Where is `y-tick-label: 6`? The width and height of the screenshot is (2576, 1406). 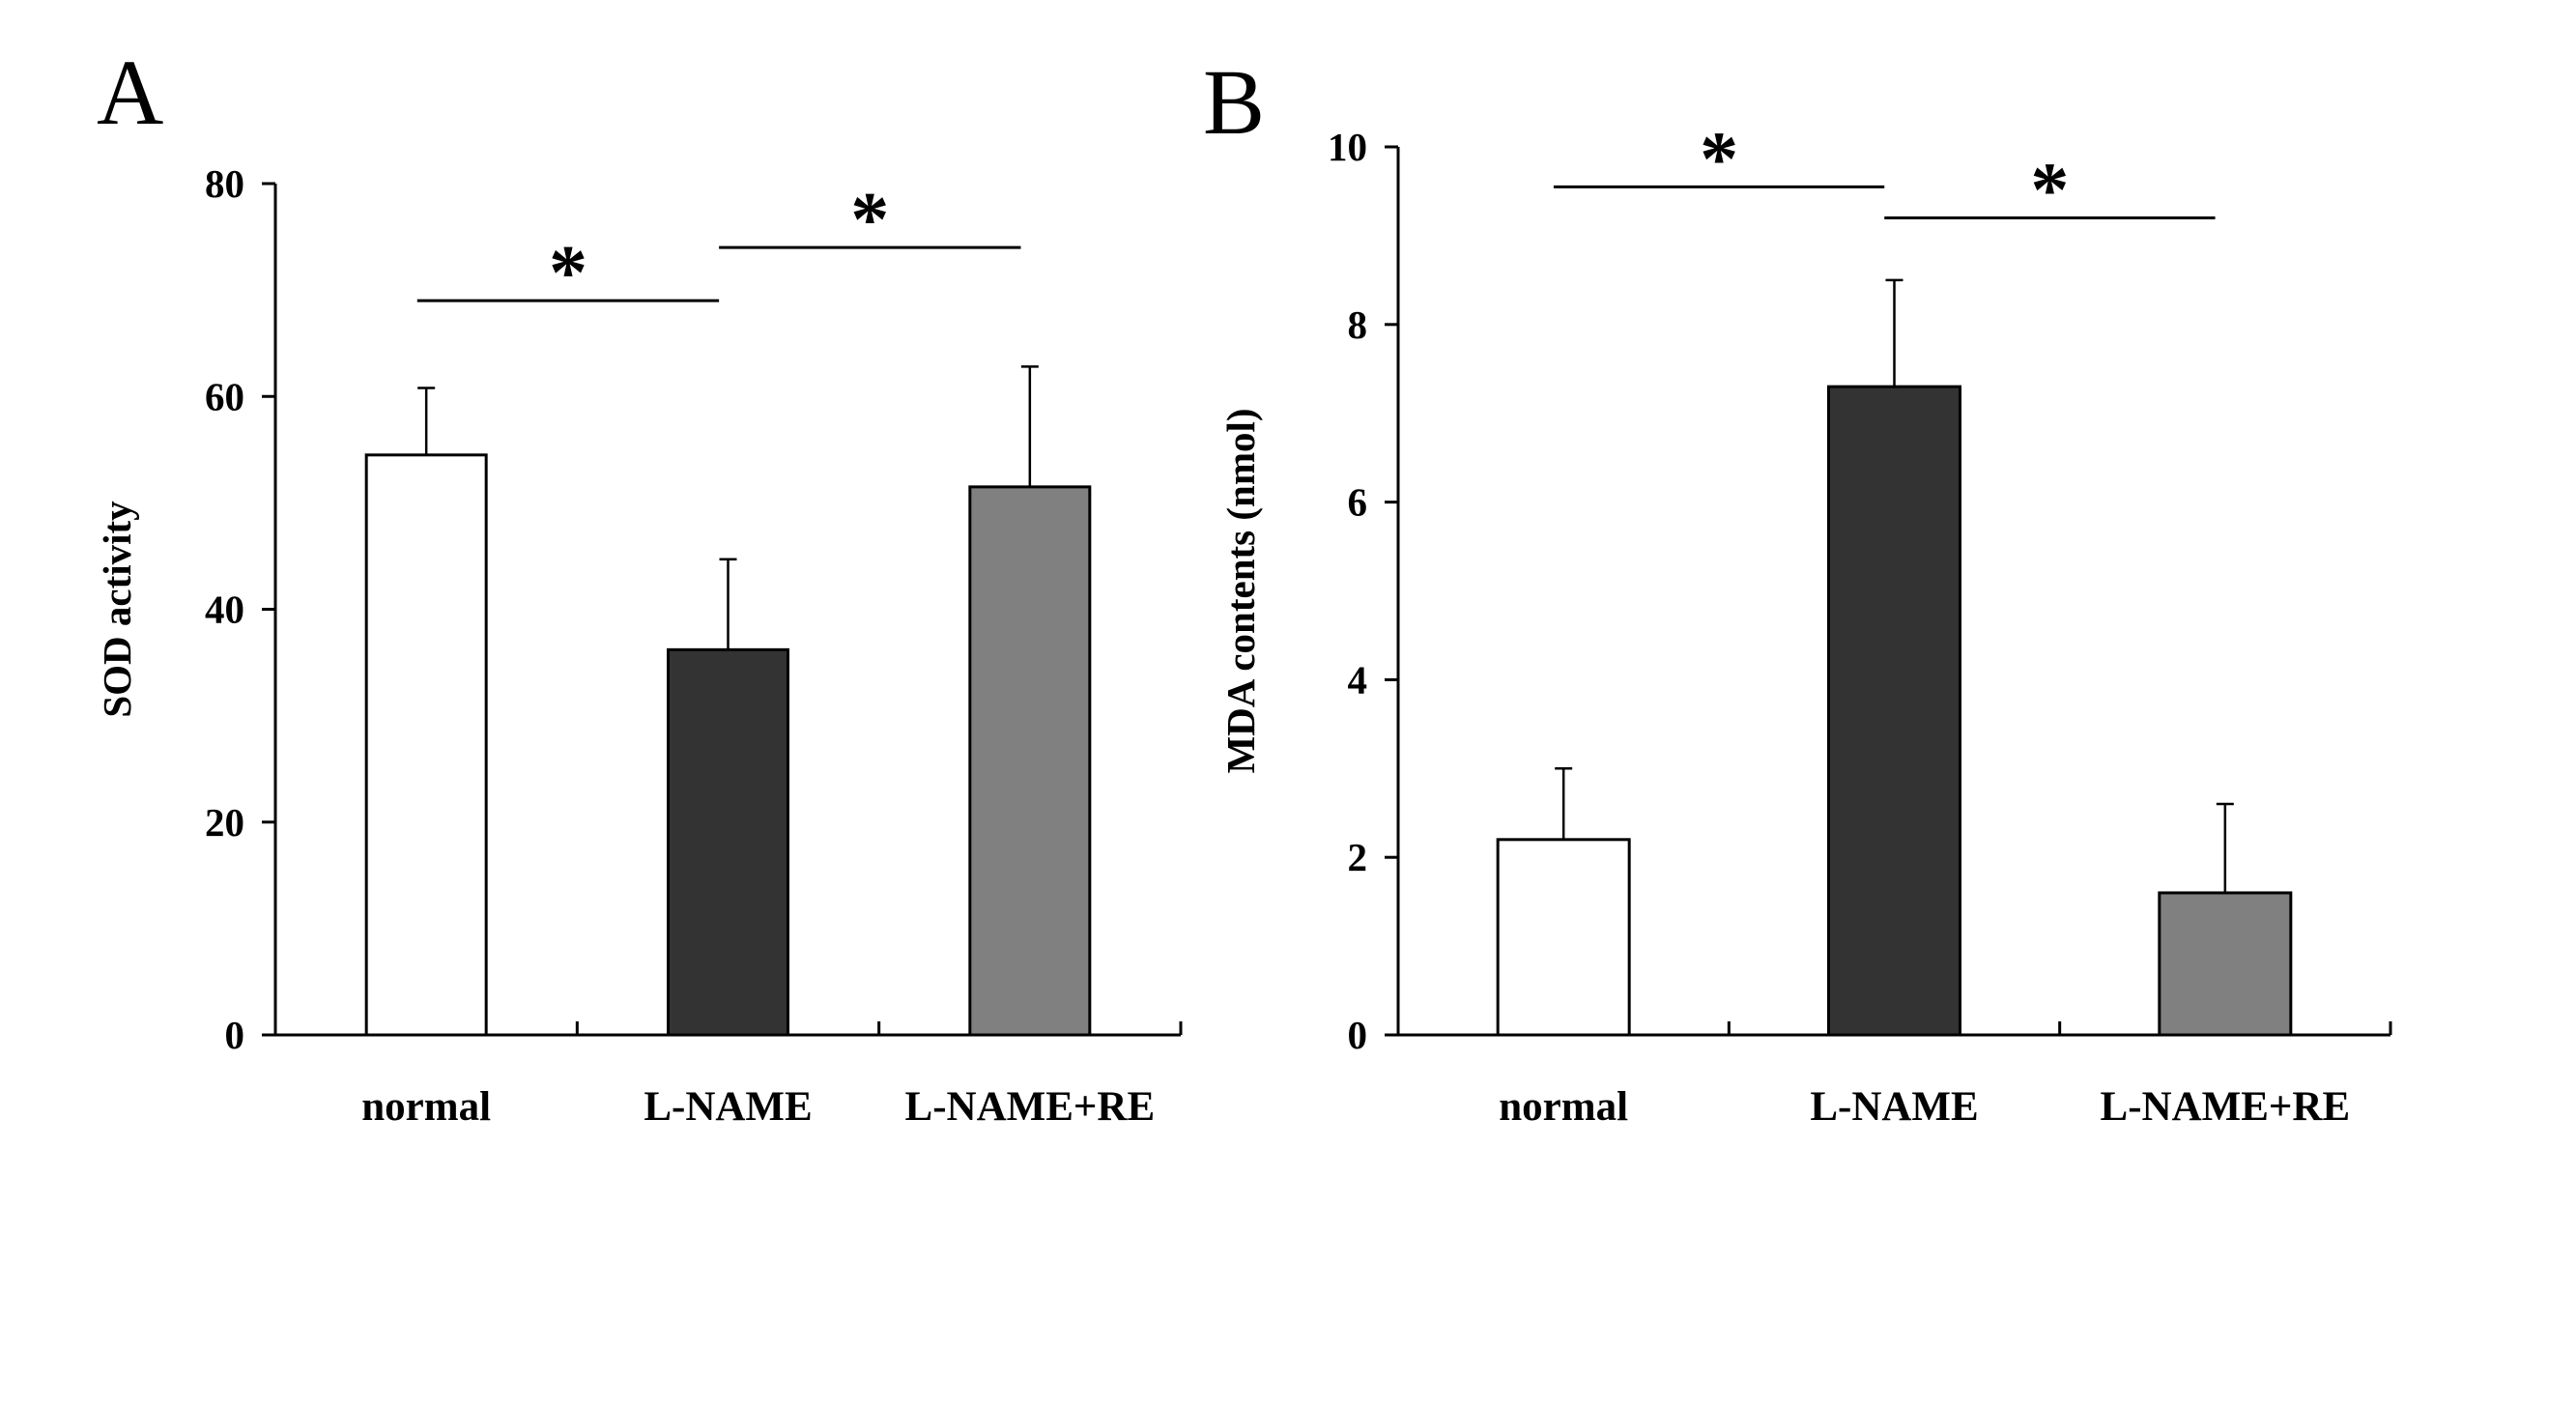
y-tick-label: 6 is located at coordinates (1358, 503).